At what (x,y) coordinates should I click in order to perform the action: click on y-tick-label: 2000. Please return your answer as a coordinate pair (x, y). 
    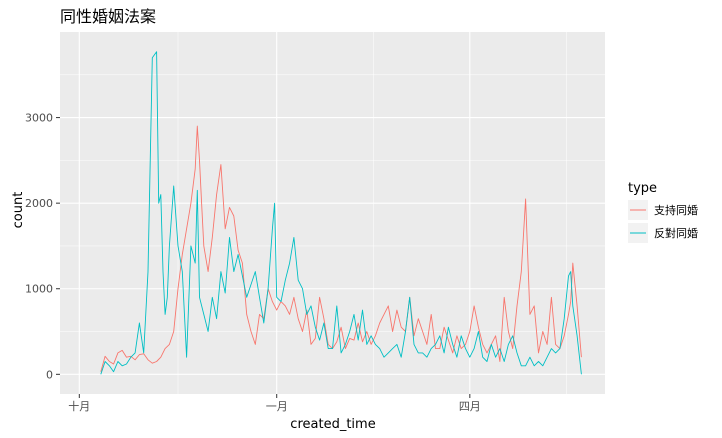
    Looking at the image, I should click on (39, 203).